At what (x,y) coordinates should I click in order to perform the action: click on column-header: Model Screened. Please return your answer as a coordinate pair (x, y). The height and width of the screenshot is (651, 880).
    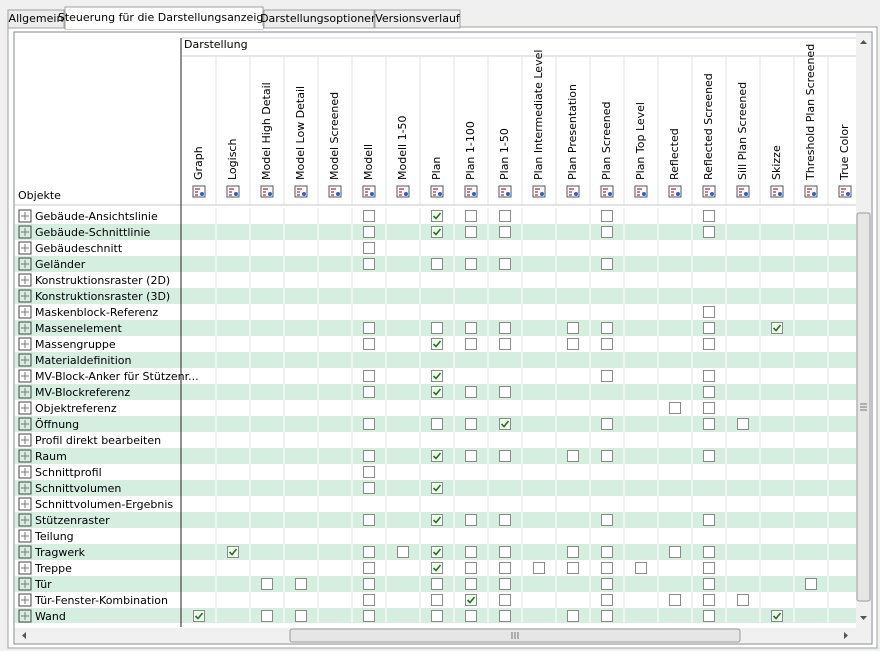
    Looking at the image, I should click on (334, 136).